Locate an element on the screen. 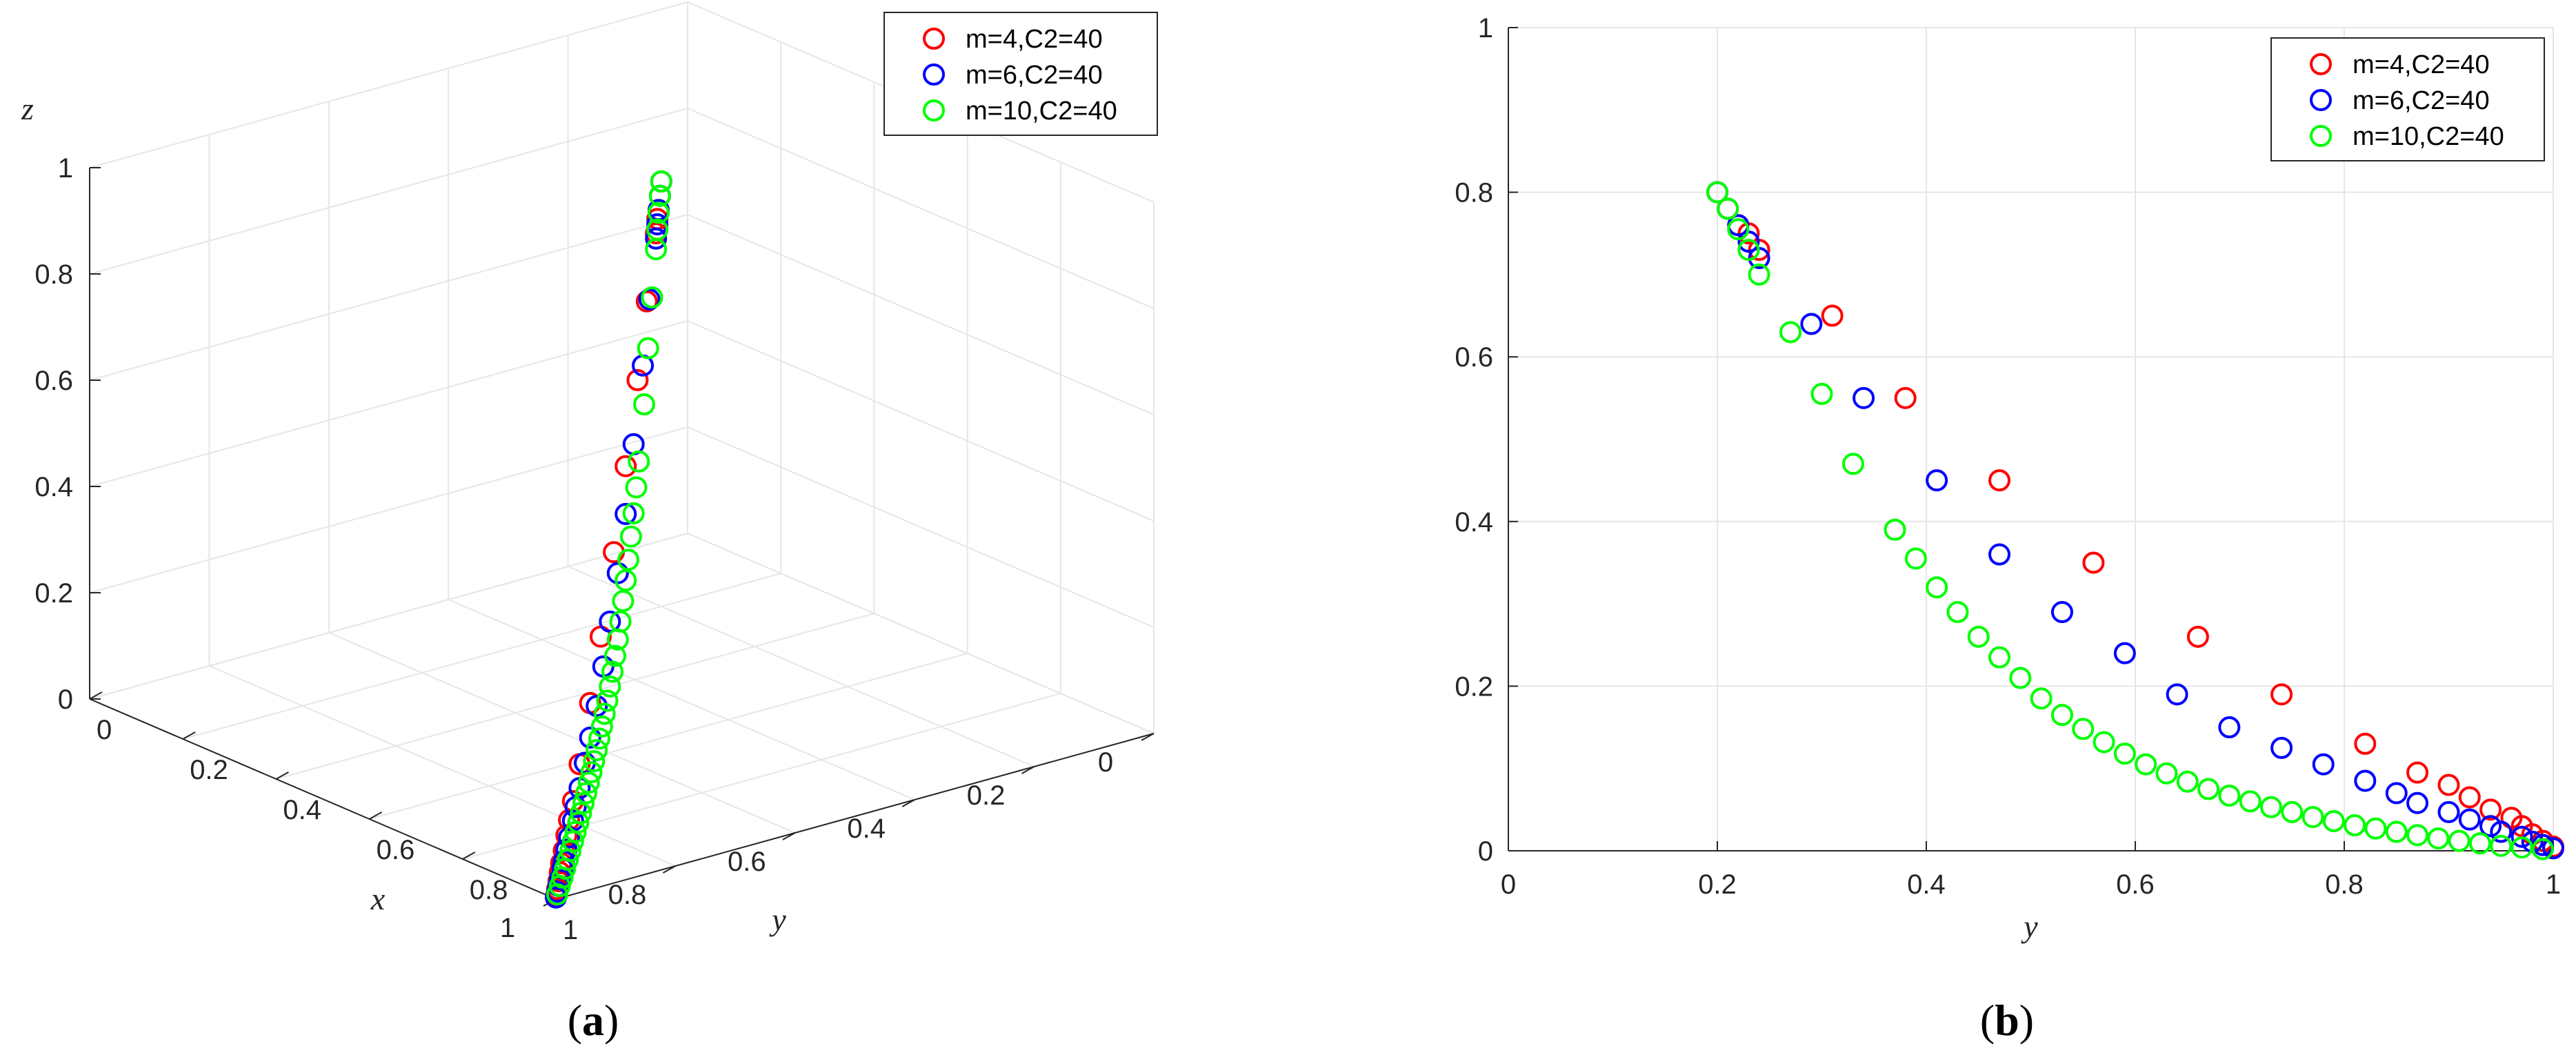  x-axis-label: y is located at coordinates (2029, 926).